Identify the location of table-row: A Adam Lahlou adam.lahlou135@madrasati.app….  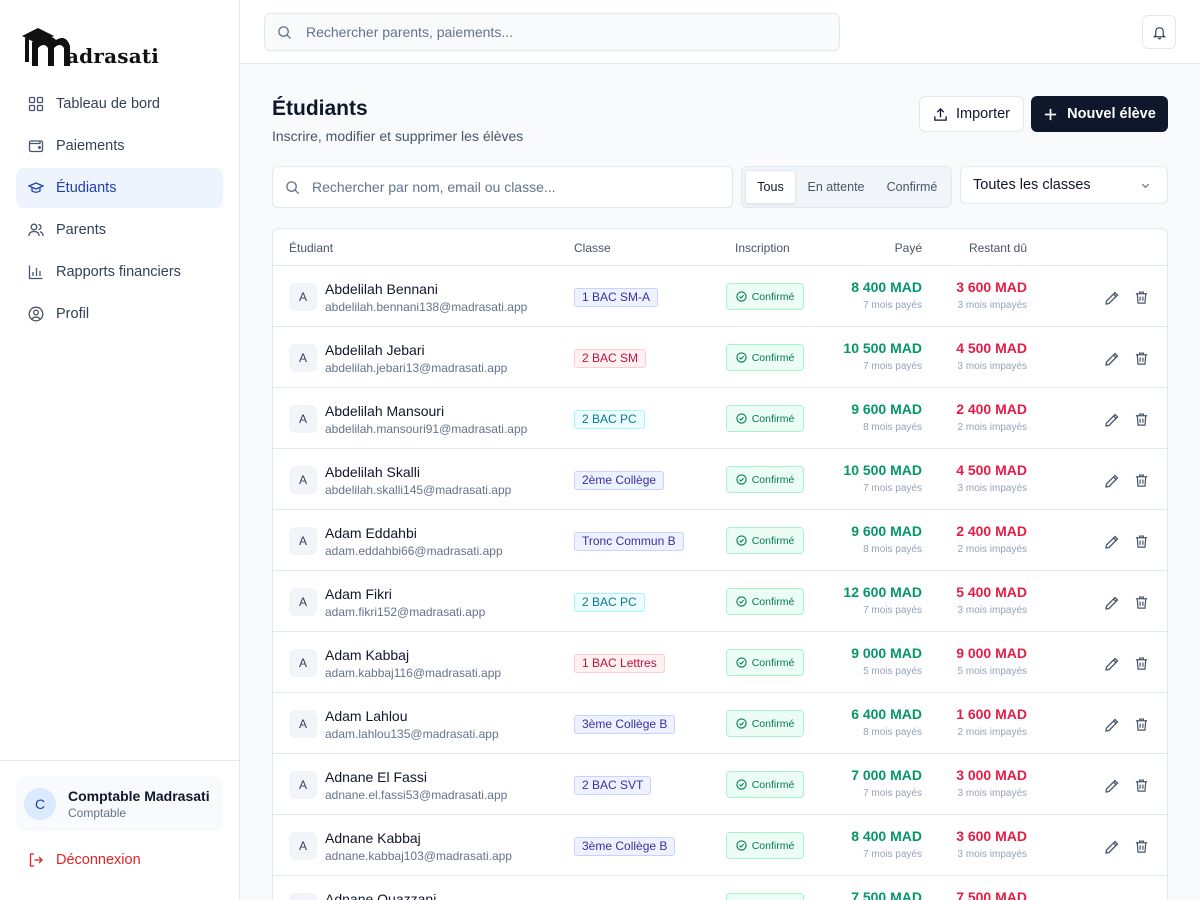
(720, 723).